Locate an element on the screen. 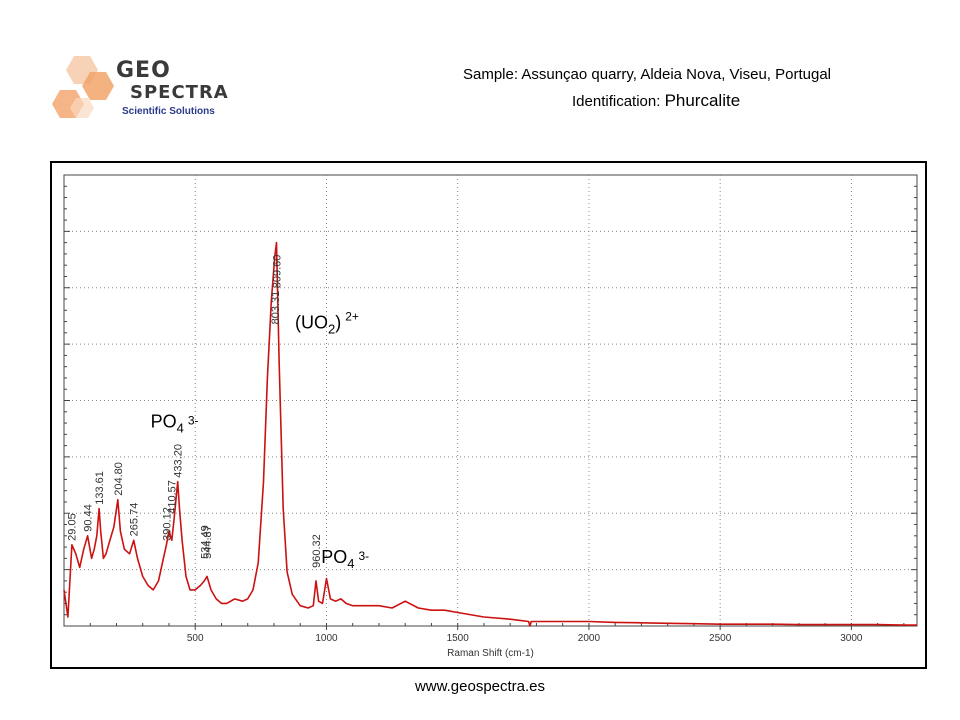 Image resolution: width=960 pixels, height=720 pixels. peak-label: 204.80 is located at coordinates (119, 479).